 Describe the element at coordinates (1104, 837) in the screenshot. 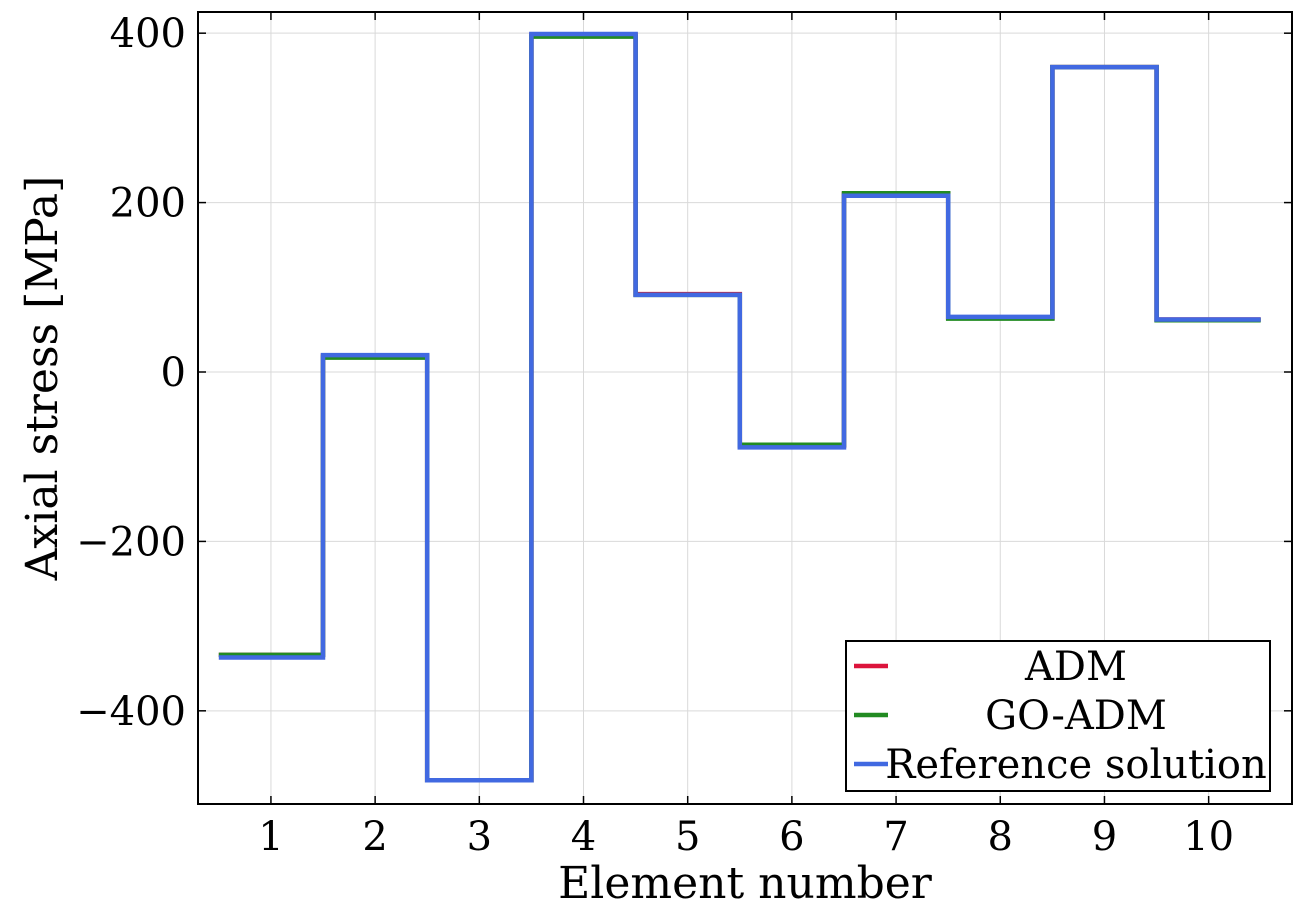

I see `x-tick-label: 9` at that location.